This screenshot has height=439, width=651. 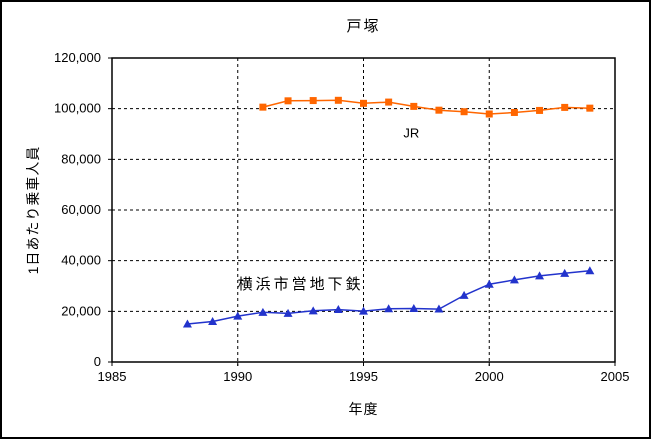 I want to click on subway-marker-1988, so click(x=187, y=323).